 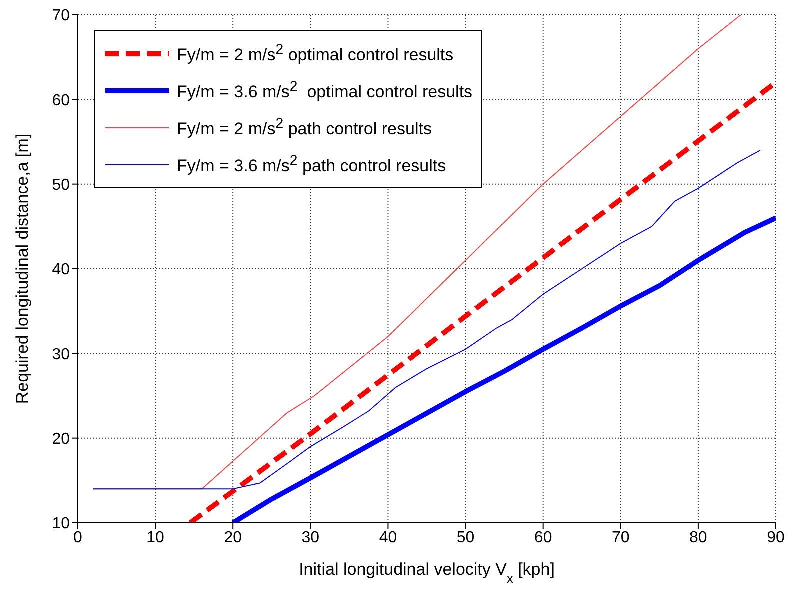 What do you see at coordinates (776, 537) in the screenshot?
I see `x-tick-label: 90` at bounding box center [776, 537].